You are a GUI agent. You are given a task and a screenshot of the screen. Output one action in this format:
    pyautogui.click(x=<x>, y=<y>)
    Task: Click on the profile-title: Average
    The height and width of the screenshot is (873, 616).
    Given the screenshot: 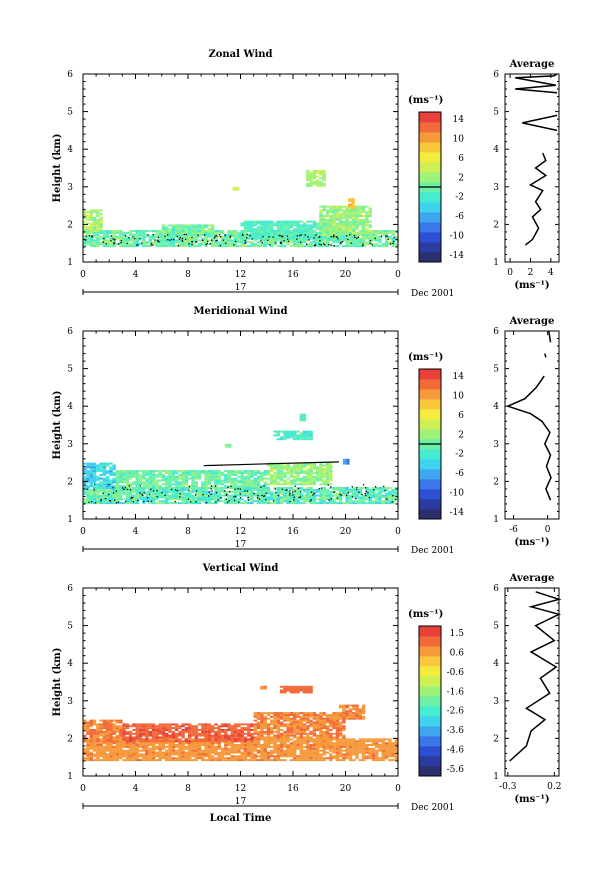 What is the action you would take?
    pyautogui.click(x=532, y=321)
    